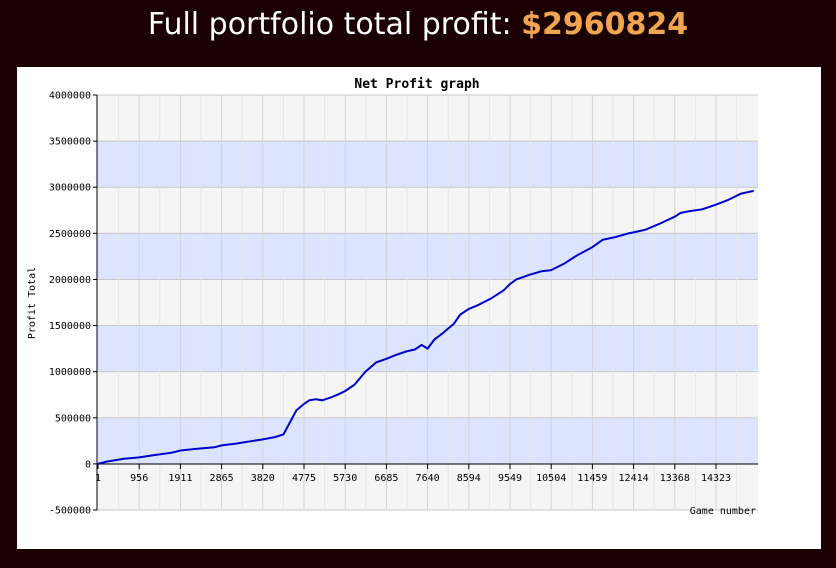 The height and width of the screenshot is (568, 836). What do you see at coordinates (70, 372) in the screenshot?
I see `y-tick-label: 1000000` at bounding box center [70, 372].